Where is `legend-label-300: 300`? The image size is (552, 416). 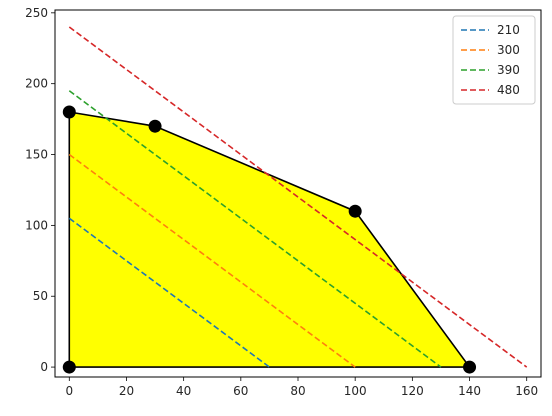 legend-label-300: 300 is located at coordinates (508, 50).